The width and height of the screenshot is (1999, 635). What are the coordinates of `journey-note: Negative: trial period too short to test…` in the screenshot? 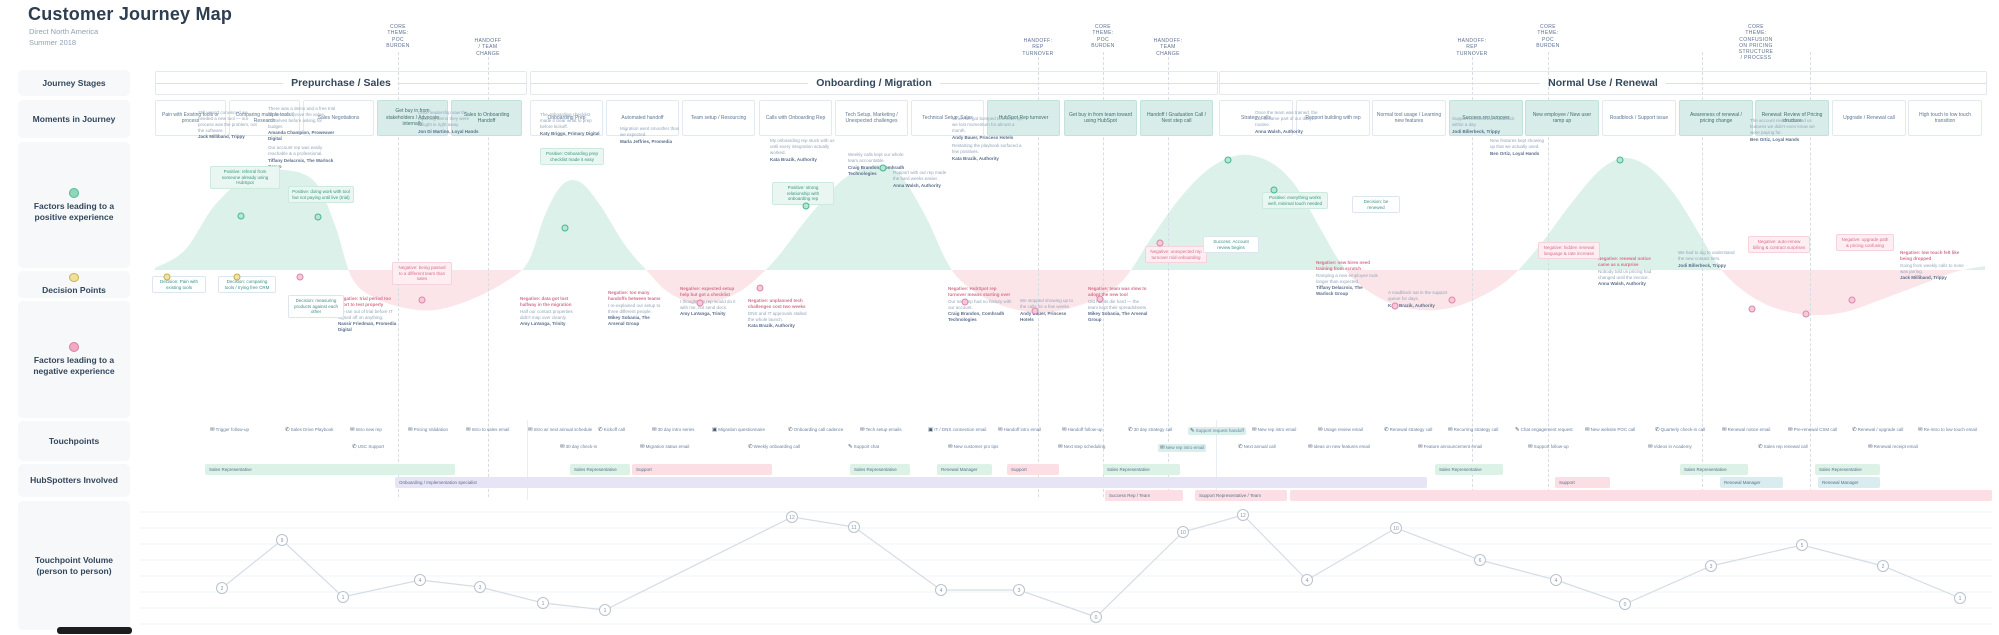 It's located at (369, 316).